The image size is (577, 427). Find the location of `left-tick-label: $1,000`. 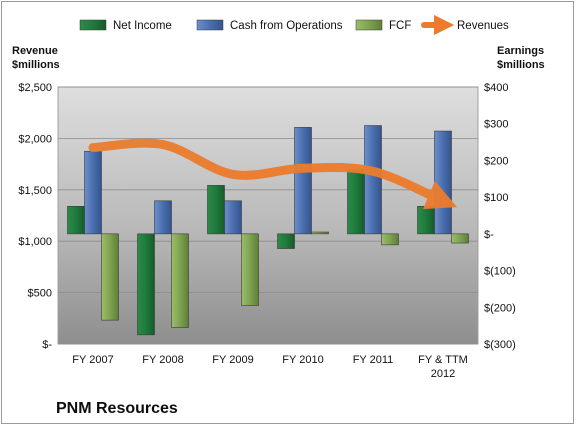

left-tick-label: $1,000 is located at coordinates (35, 242).